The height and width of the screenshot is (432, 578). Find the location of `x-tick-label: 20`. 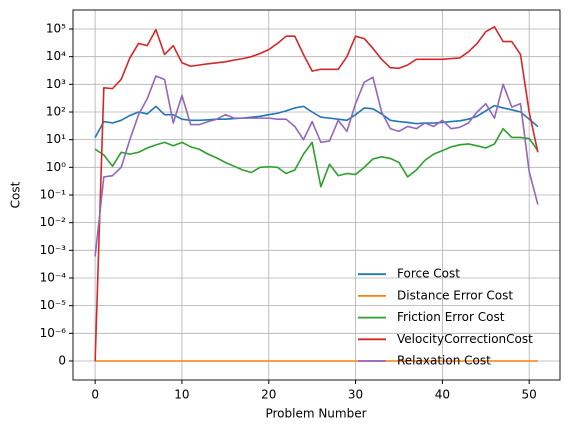

x-tick-label: 20 is located at coordinates (268, 395).